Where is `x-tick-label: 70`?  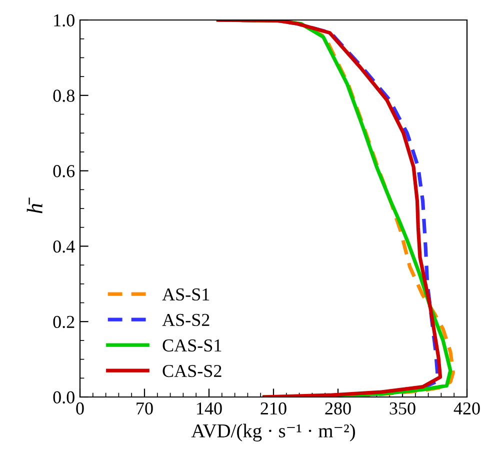 x-tick-label: 70 is located at coordinates (144, 408).